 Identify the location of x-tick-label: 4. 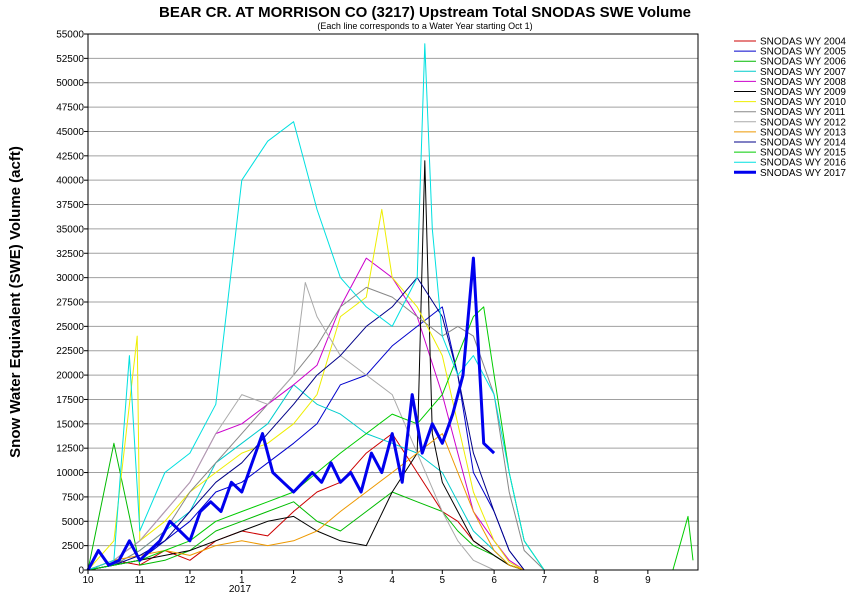
(392, 580).